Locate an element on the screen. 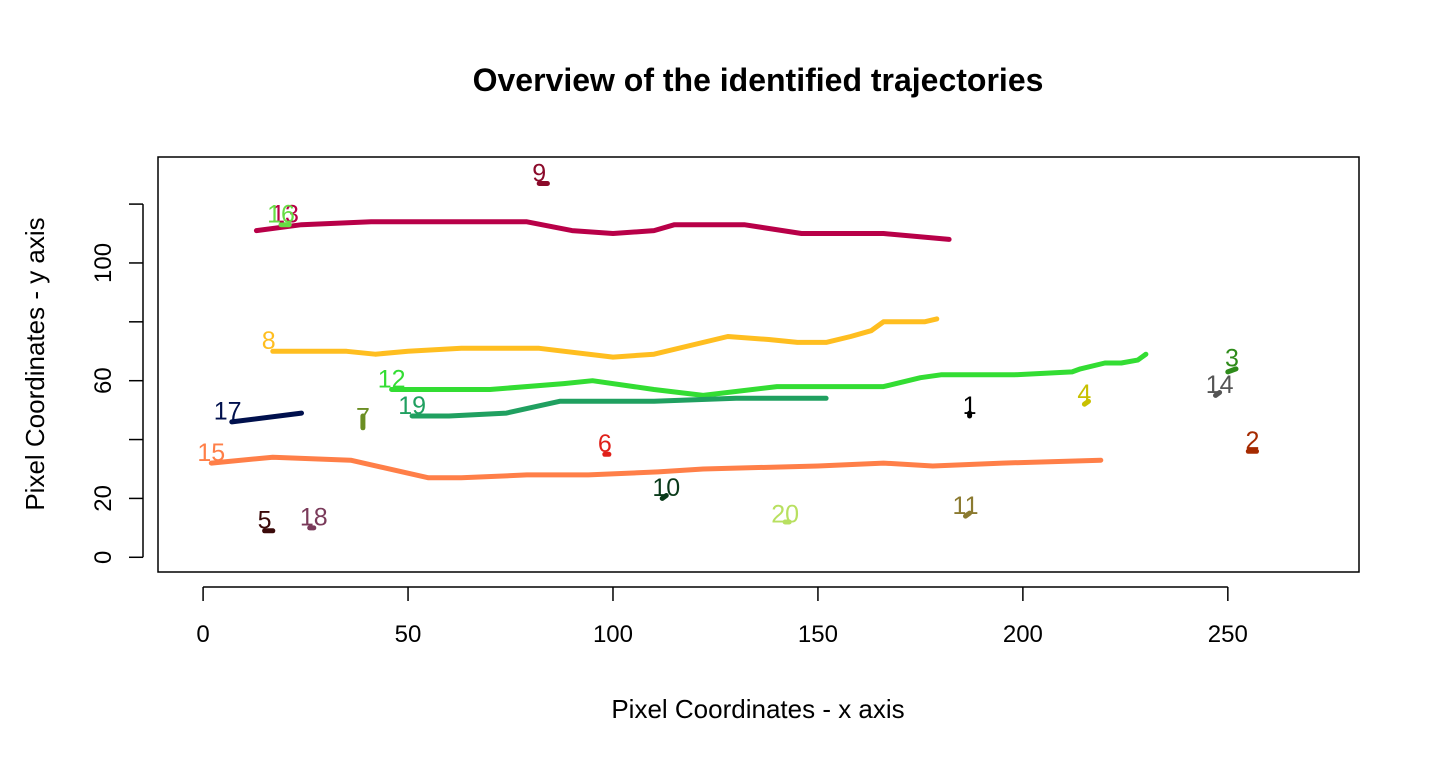 Image resolution: width=1440 pixels, height=768 pixels. chart-title: Overview of the identified trajectories is located at coordinates (758, 80).